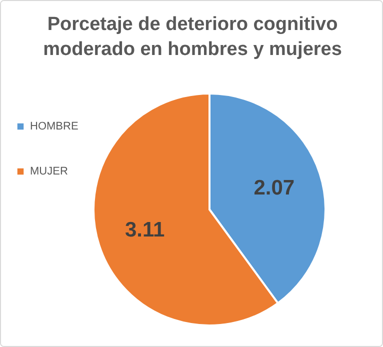 This screenshot has width=383, height=347. What do you see at coordinates (274, 188) in the screenshot?
I see `data-label: 2.07` at bounding box center [274, 188].